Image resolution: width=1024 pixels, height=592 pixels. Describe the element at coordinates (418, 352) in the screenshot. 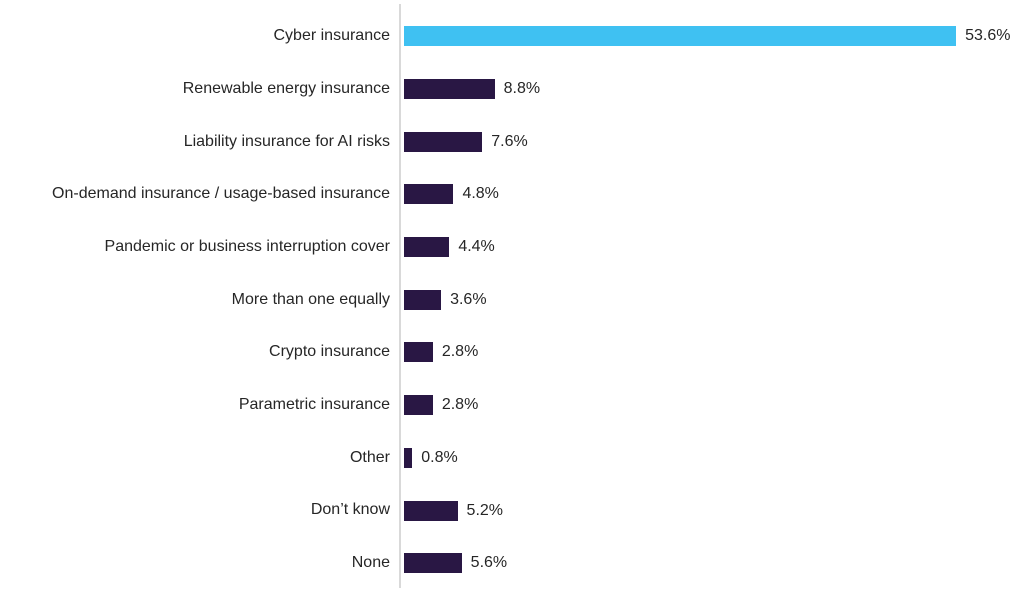

I see `bar-crypto-insurance` at that location.